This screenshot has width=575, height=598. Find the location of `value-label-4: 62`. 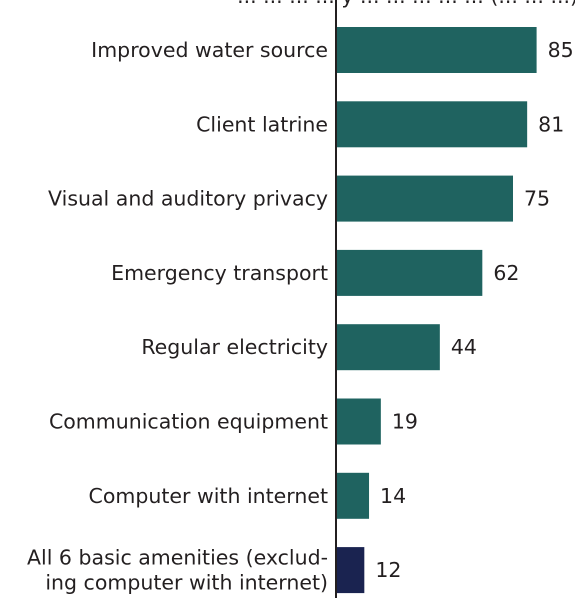

value-label-4: 62 is located at coordinates (506, 273).